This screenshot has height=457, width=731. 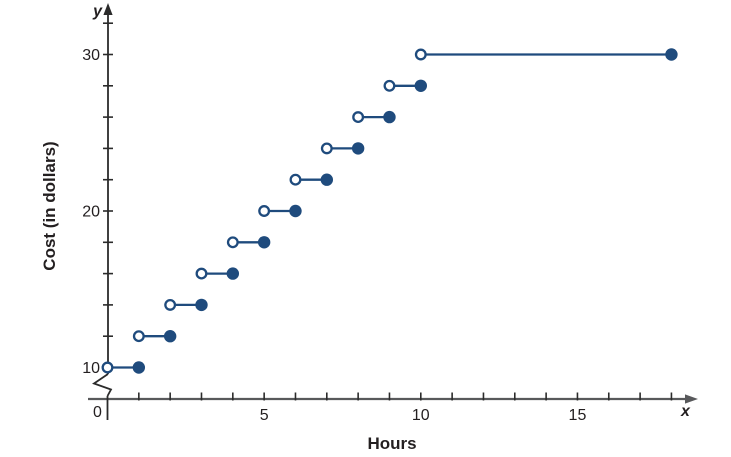 What do you see at coordinates (391, 443) in the screenshot?
I see `x-axis-title: Hours` at bounding box center [391, 443].